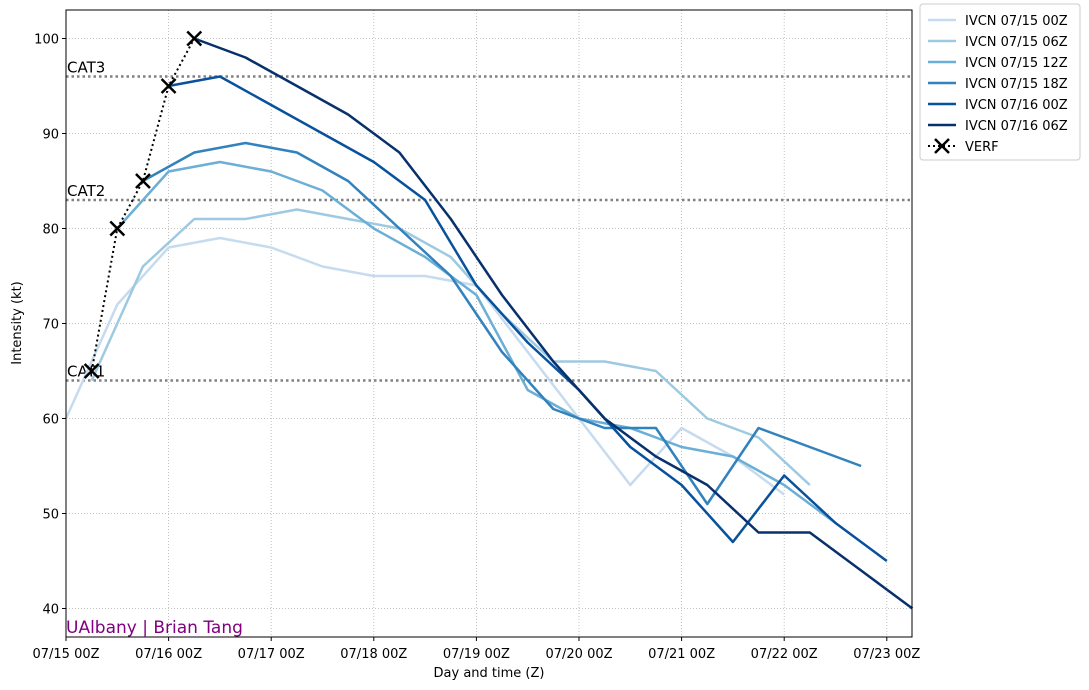 The image size is (1089, 690). Describe the element at coordinates (784, 654) in the screenshot. I see `x-tick-label: 07/22 00Z` at that location.